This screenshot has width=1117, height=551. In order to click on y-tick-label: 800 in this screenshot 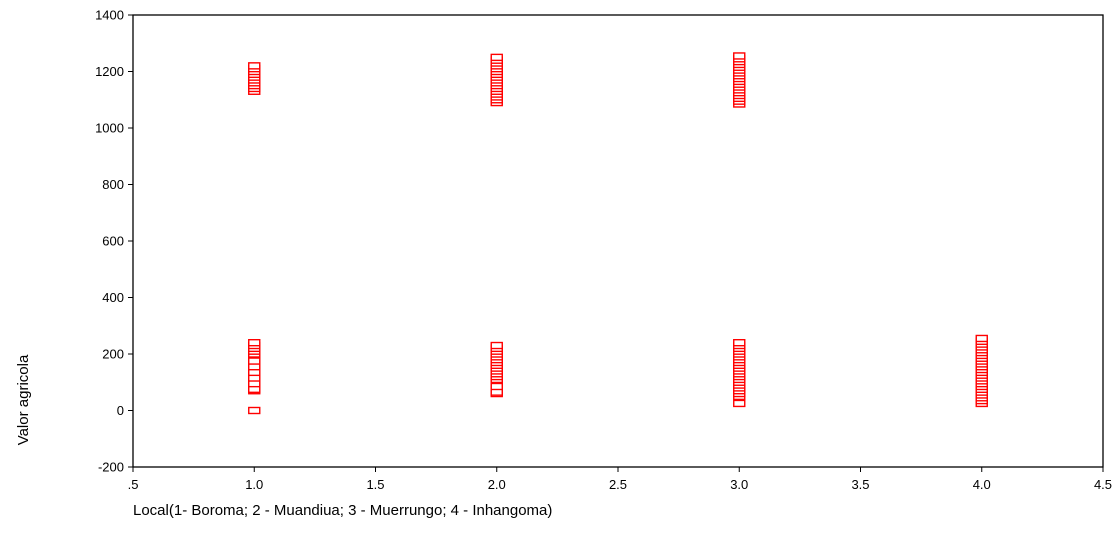, I will do `click(113, 184)`.